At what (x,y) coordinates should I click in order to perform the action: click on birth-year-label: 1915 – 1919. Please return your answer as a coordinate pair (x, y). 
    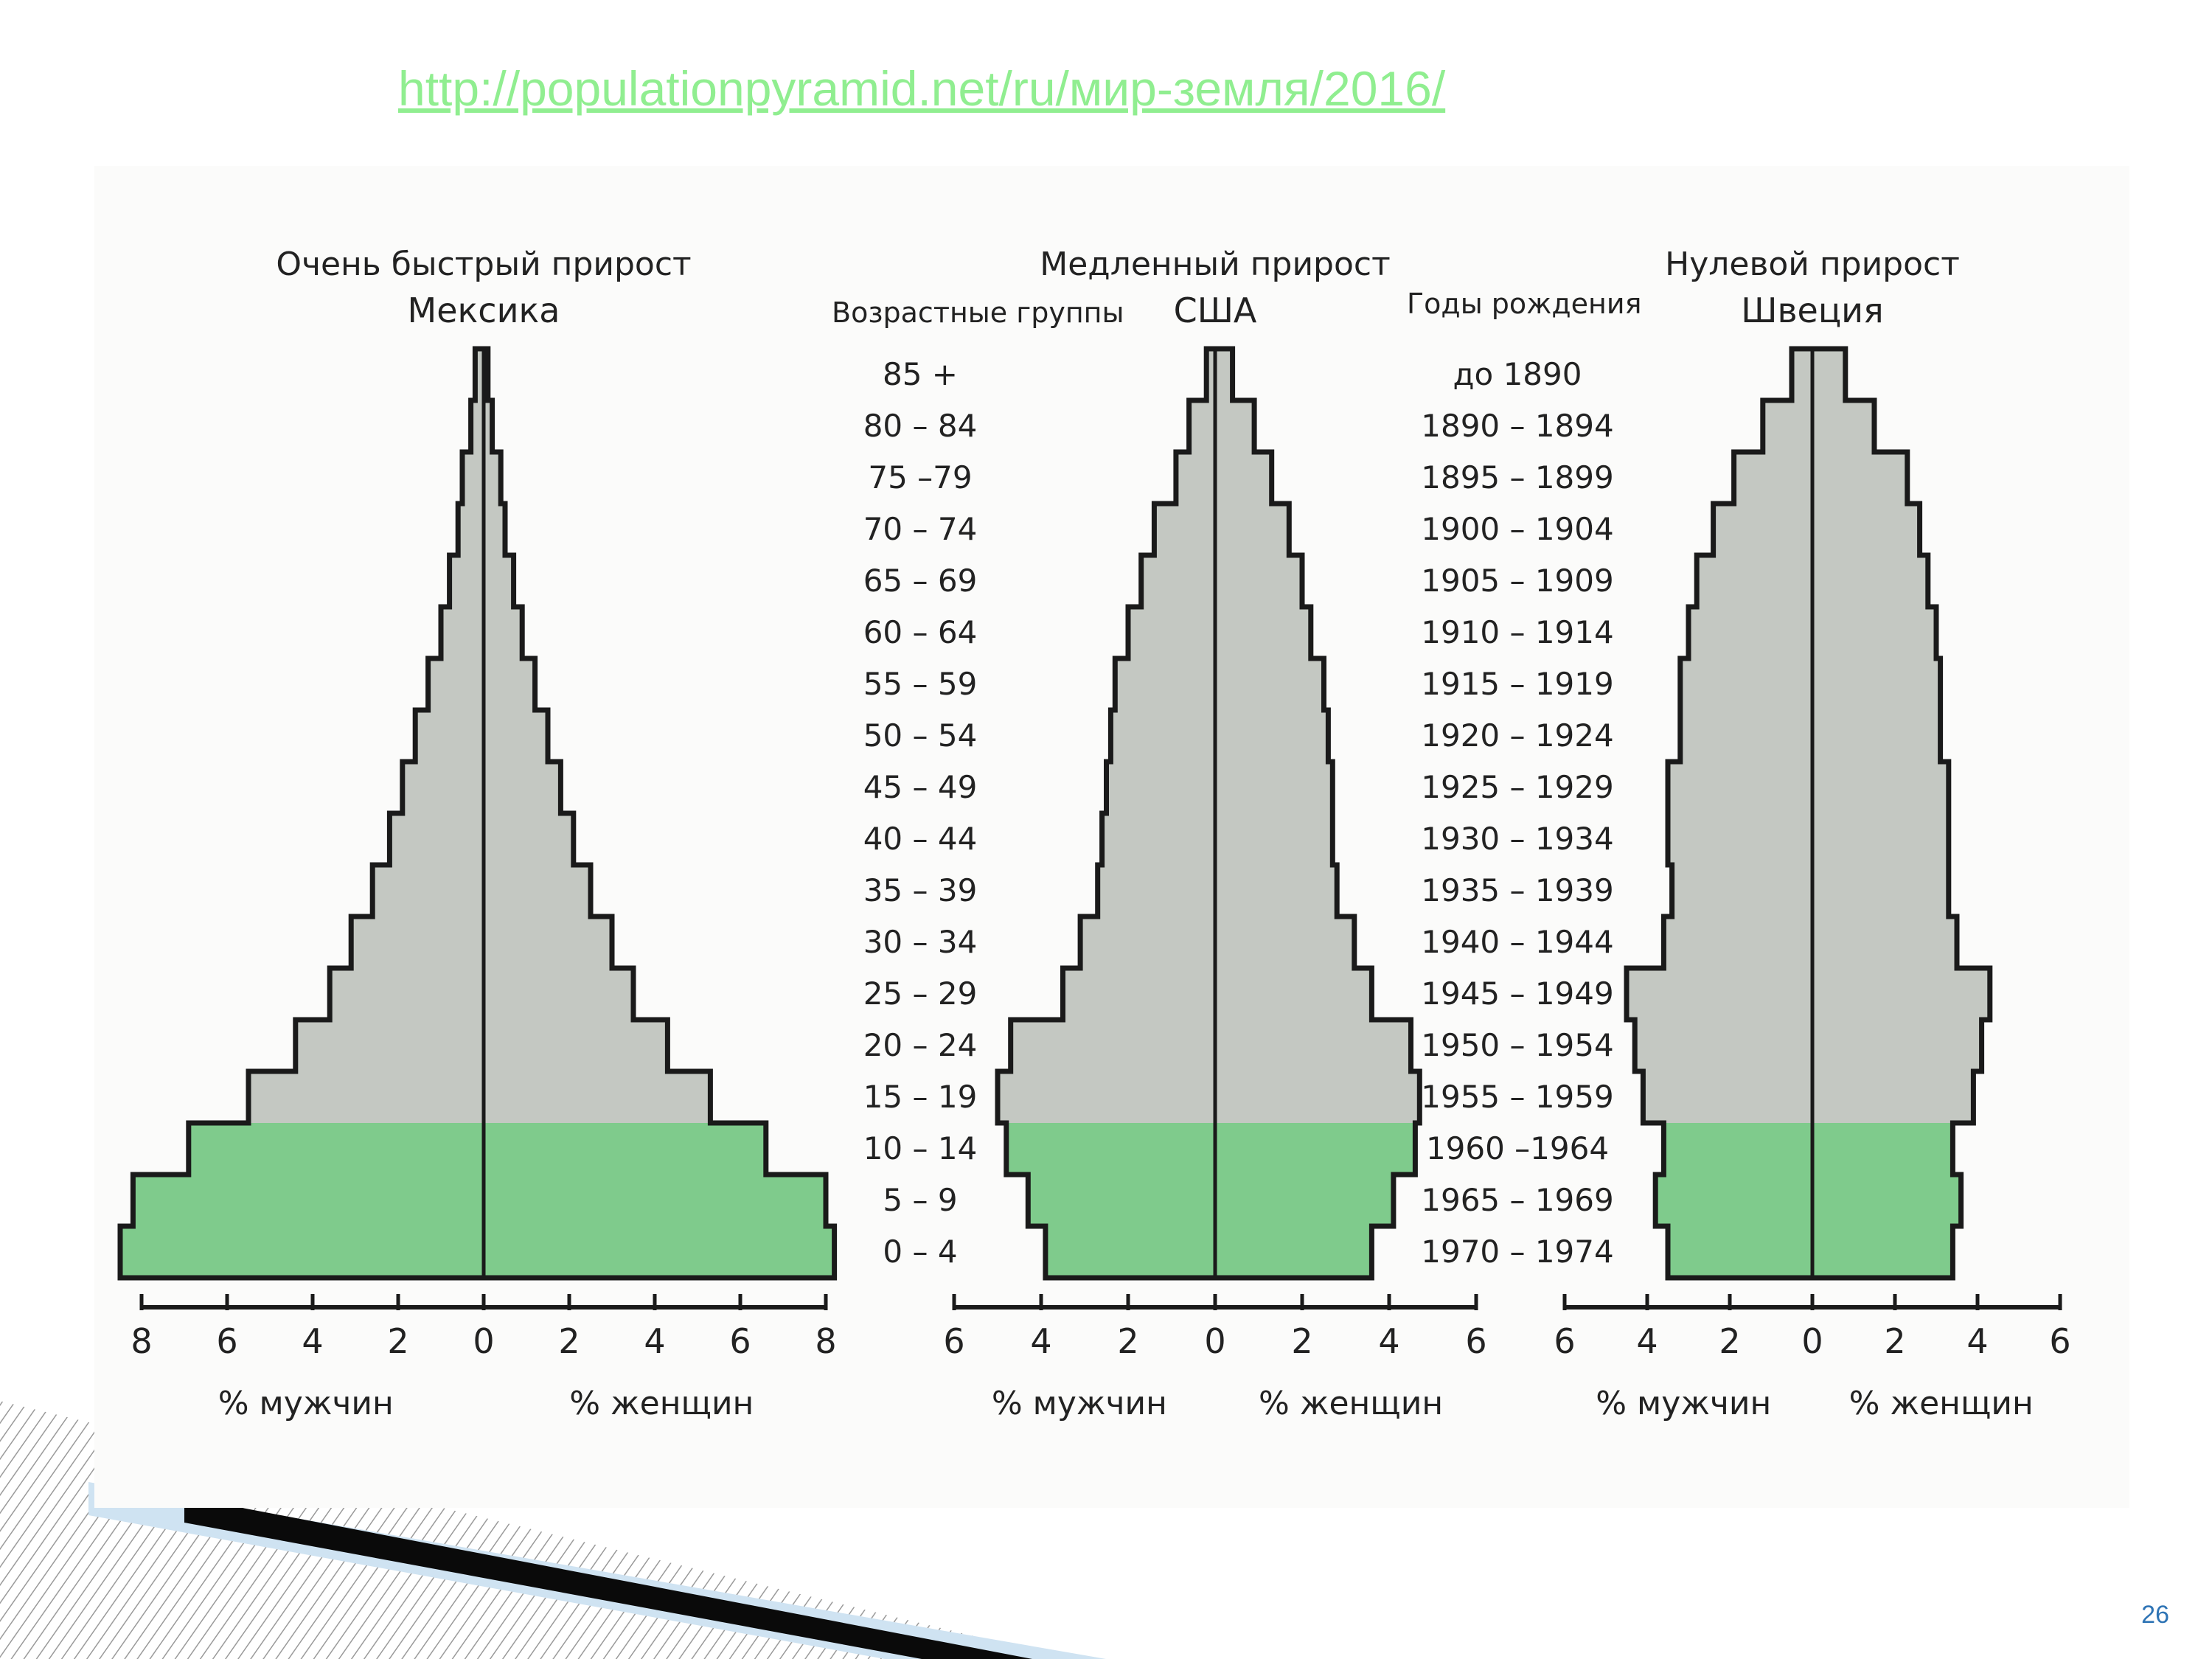
    Looking at the image, I should click on (1517, 684).